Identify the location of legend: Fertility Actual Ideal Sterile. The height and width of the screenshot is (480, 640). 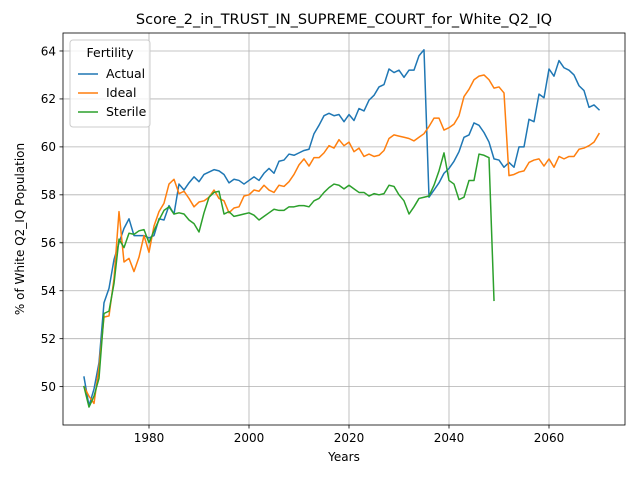
(110, 83).